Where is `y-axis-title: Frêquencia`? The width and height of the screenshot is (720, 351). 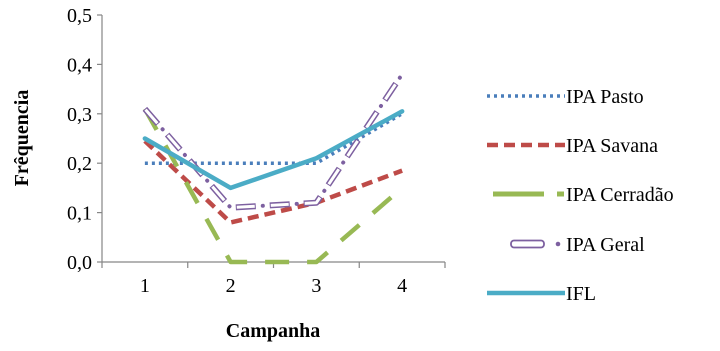 y-axis-title: Frêquencia is located at coordinates (22, 138).